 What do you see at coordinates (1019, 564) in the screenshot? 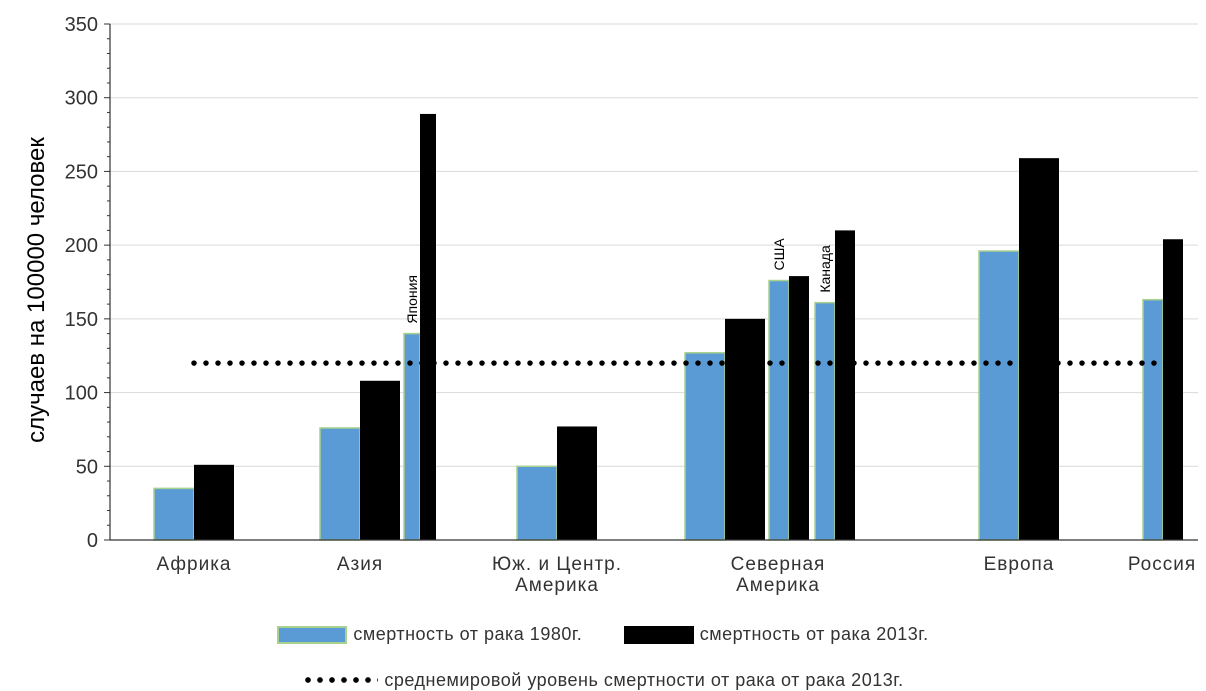
I see `x-category-label: Европа` at bounding box center [1019, 564].